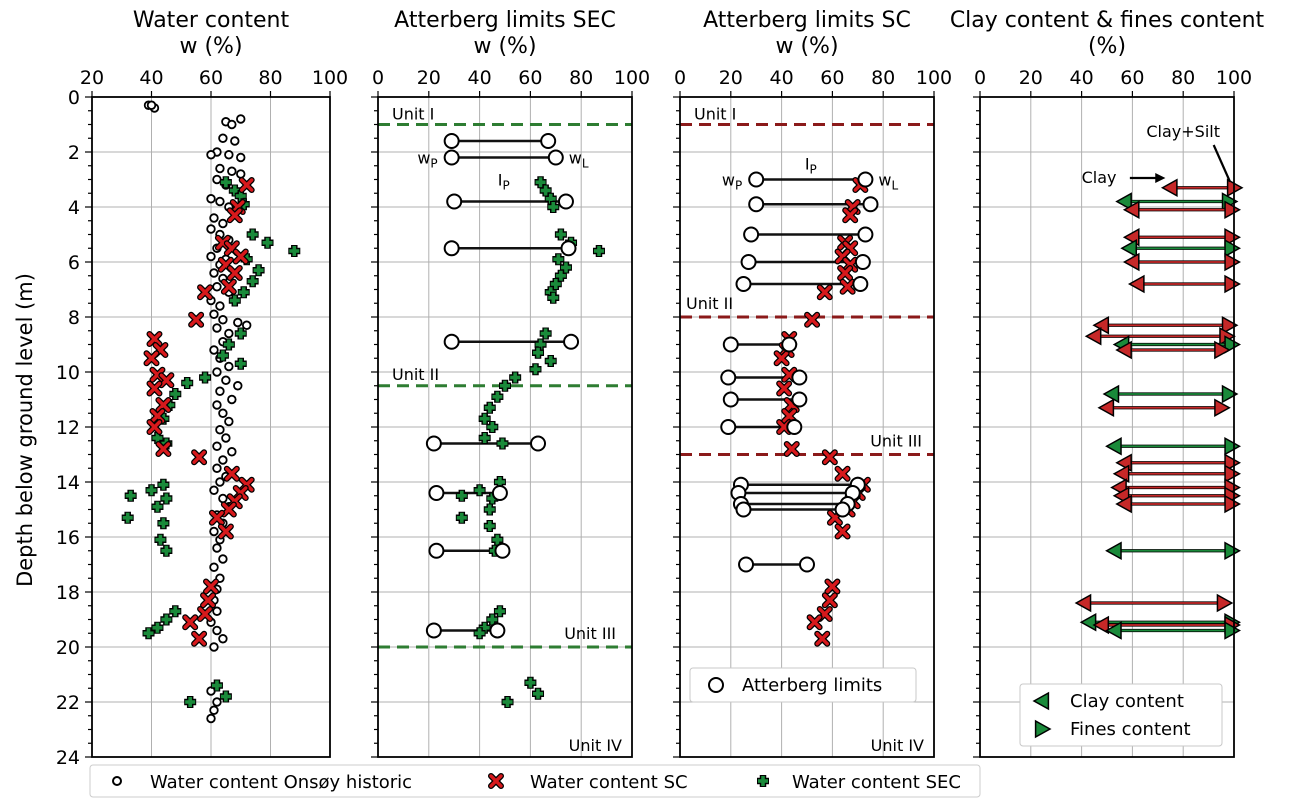  Describe the element at coordinates (609, 782) in the screenshot. I see `legend-label-sc: Water content SC` at that location.